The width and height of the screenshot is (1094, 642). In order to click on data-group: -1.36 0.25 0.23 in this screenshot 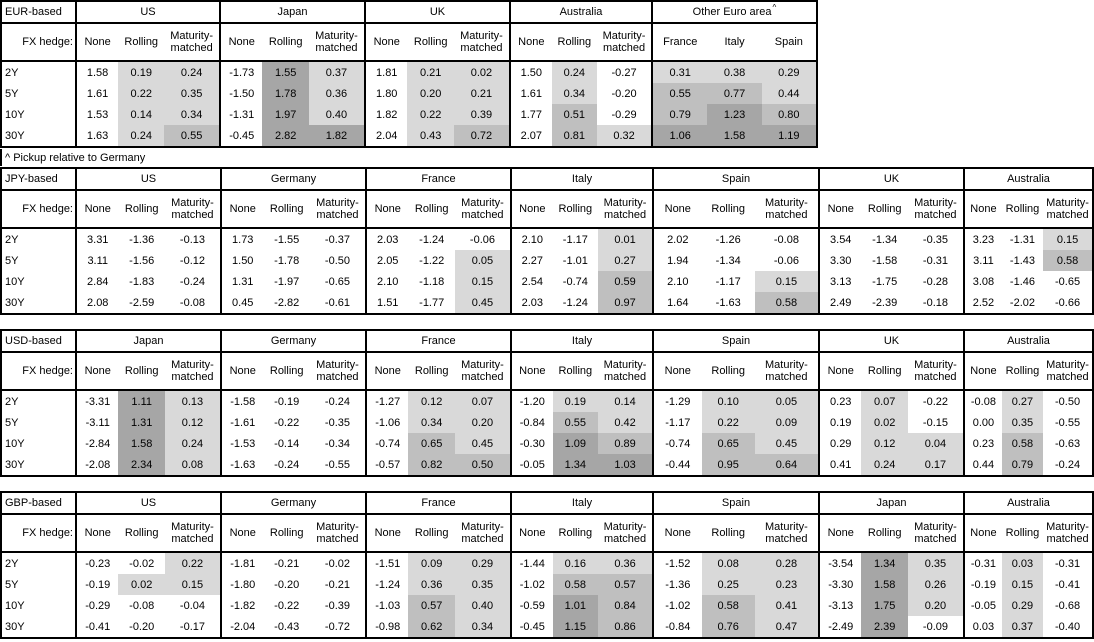, I will do `click(735, 584)`.